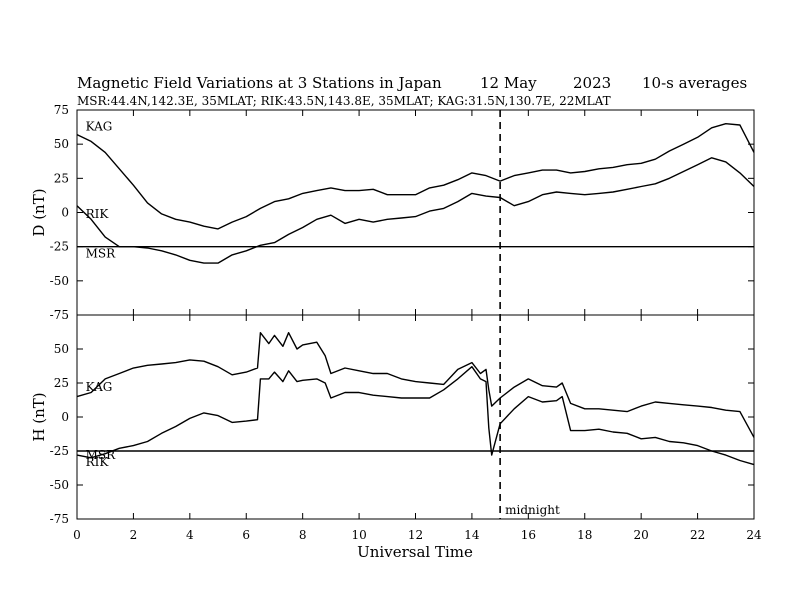 This screenshot has width=792, height=612. I want to click on series-label-d-kag: KAG, so click(99, 127).